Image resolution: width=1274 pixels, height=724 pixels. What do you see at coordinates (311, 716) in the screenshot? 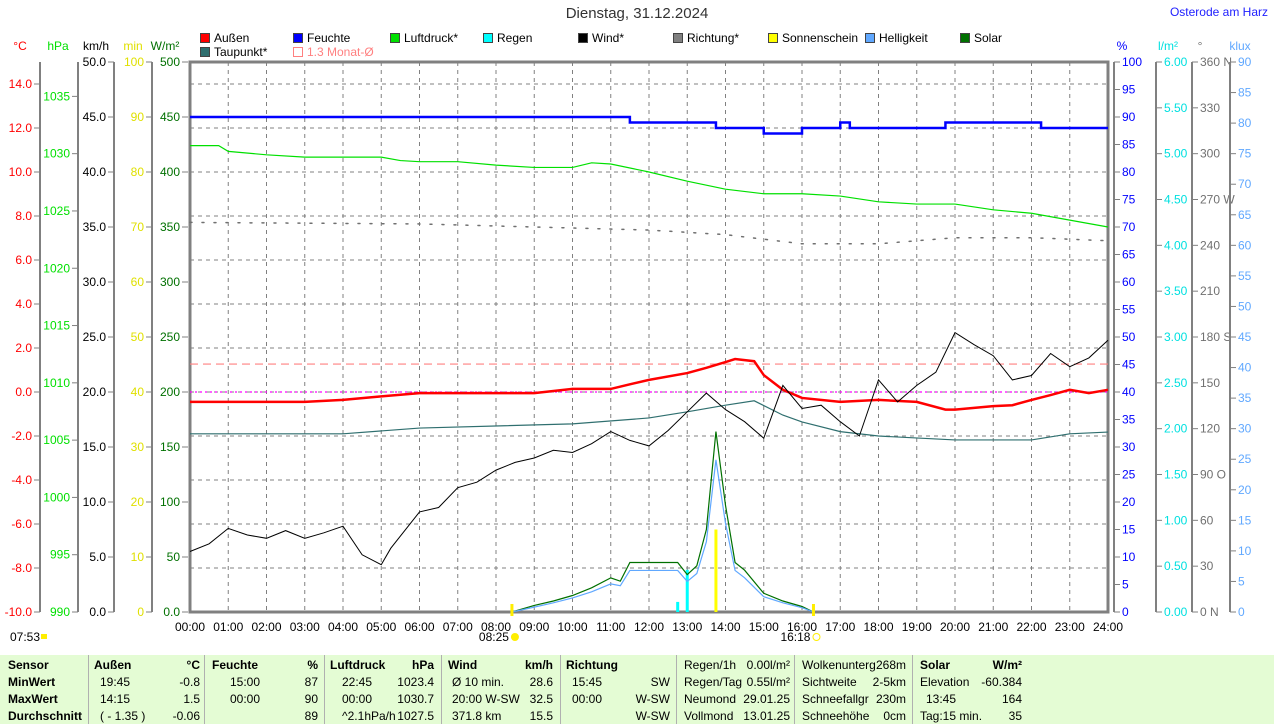
I see `table-cell: 89` at bounding box center [311, 716].